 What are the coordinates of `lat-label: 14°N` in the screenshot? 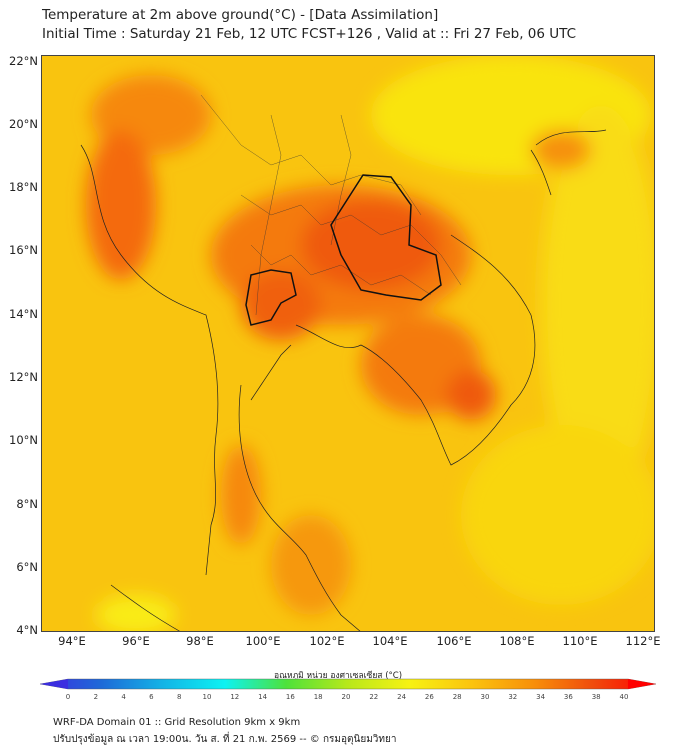 It's located at (23, 314).